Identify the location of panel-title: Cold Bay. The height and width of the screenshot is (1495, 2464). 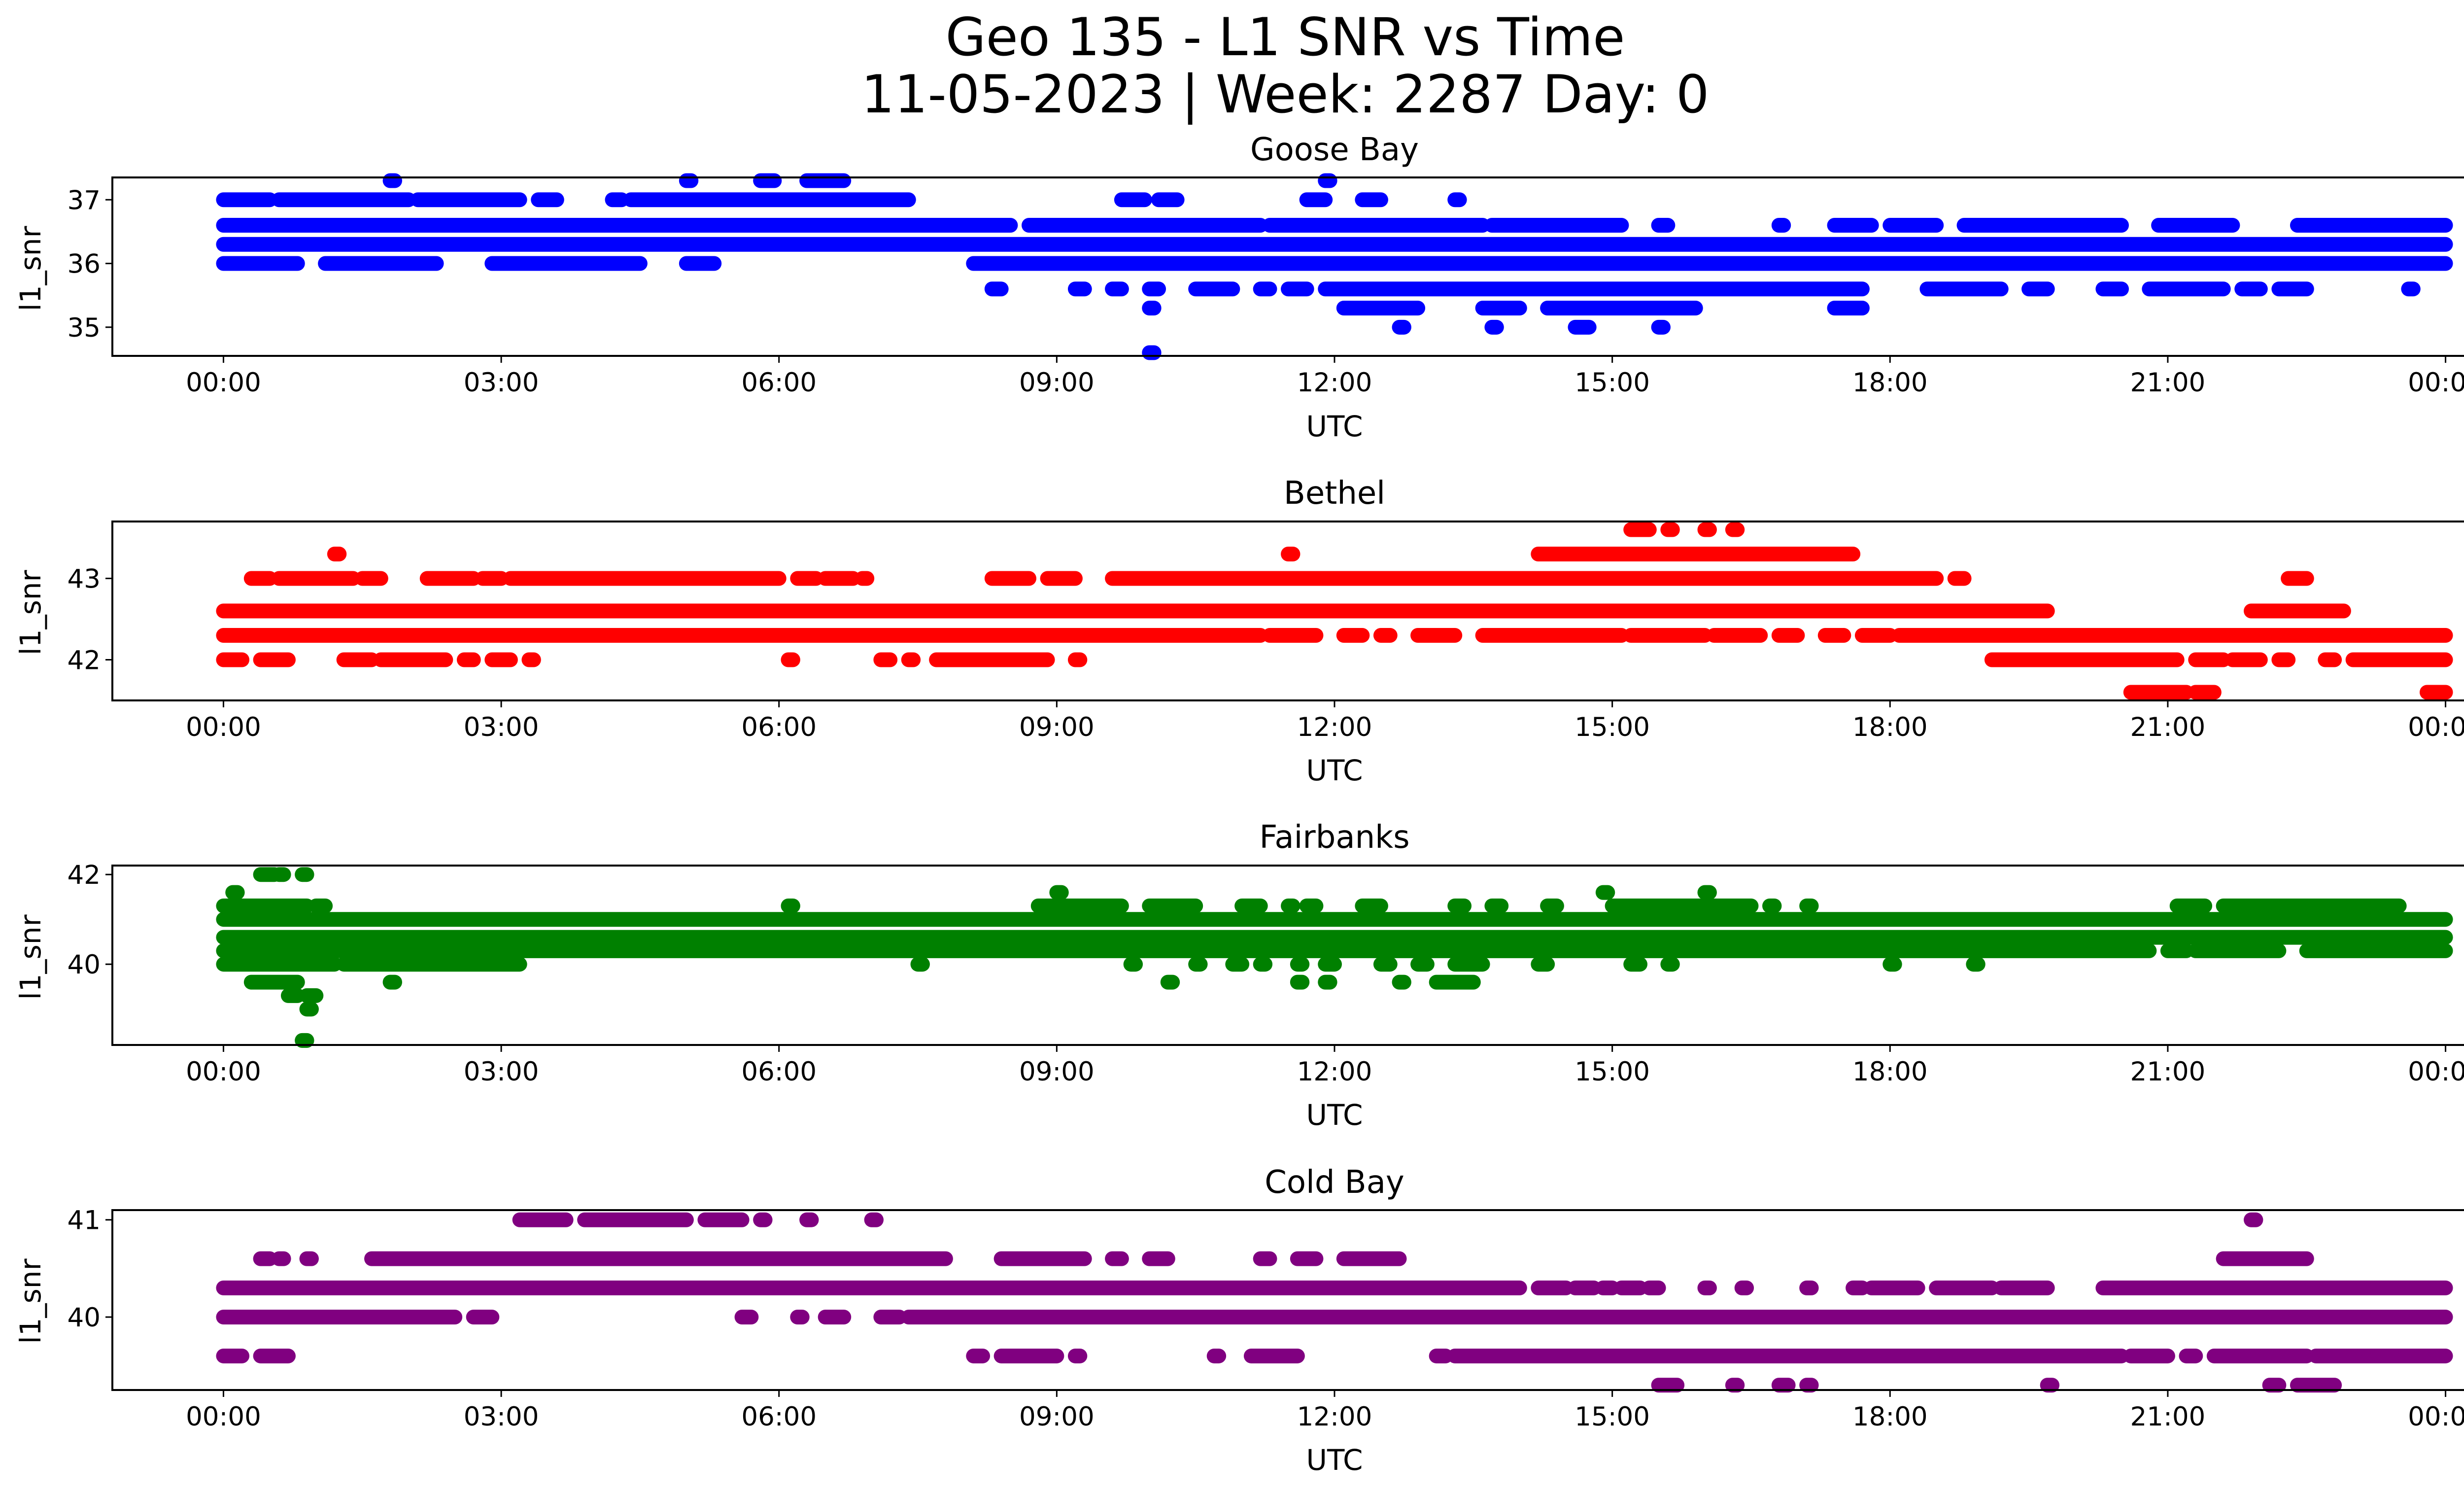
(1334, 1182).